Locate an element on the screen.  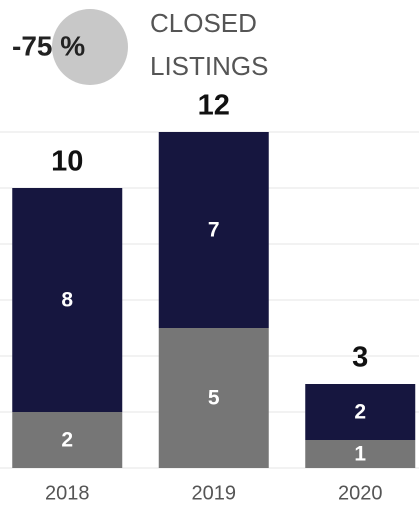
kpi-label: CLOSED LISTINGS is located at coordinates (209, 44).